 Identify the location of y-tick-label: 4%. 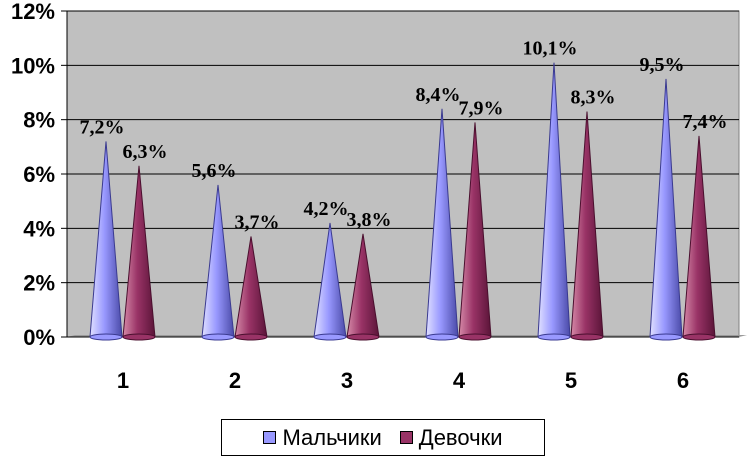
(39, 228).